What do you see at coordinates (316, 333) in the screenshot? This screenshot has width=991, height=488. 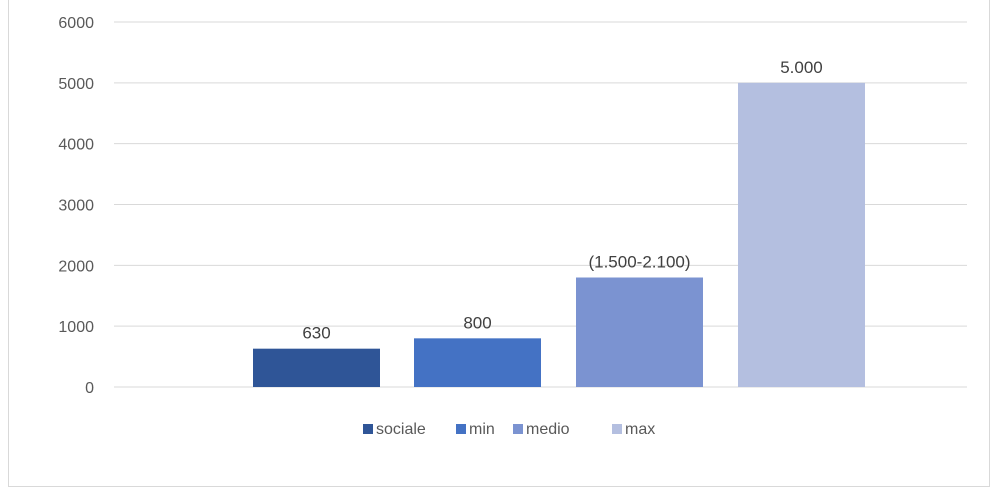 I see `data-label-sociale: 630` at bounding box center [316, 333].